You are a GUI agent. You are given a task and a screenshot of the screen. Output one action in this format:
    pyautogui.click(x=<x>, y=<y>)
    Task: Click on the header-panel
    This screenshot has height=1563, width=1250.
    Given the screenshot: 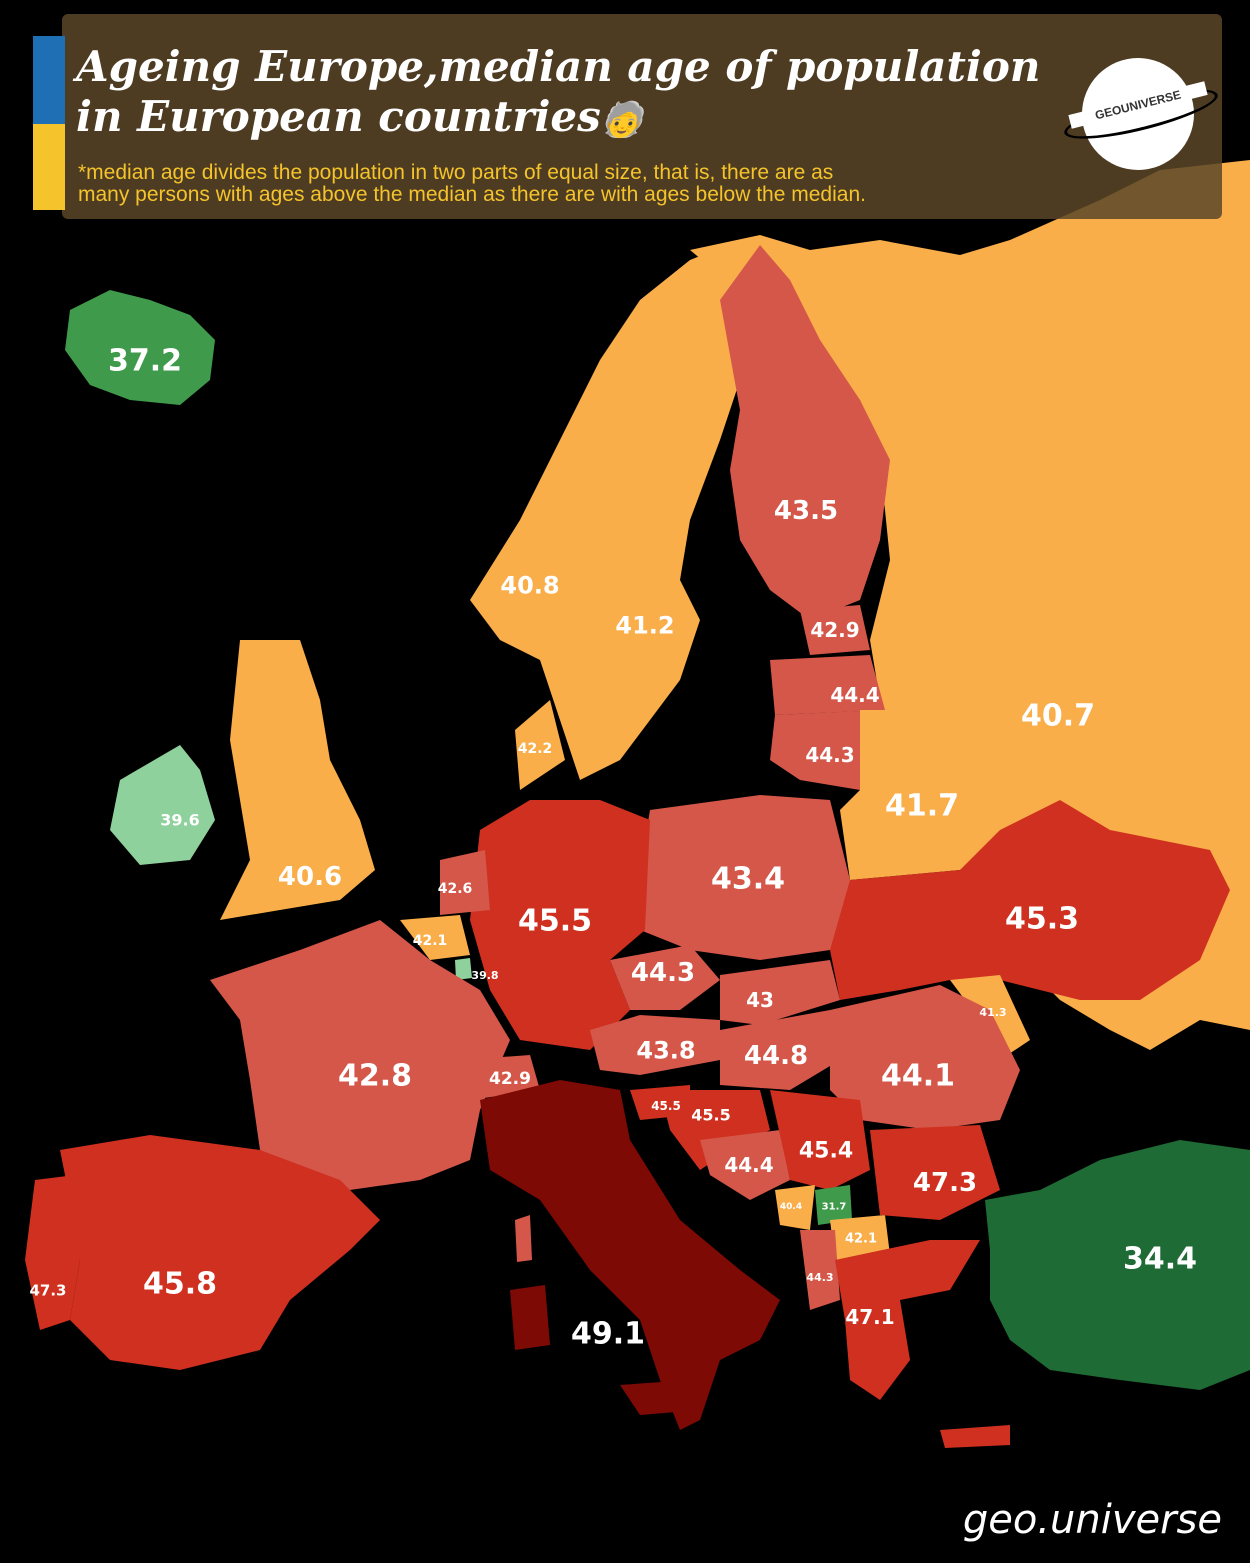 What is the action you would take?
    pyautogui.click(x=642, y=116)
    